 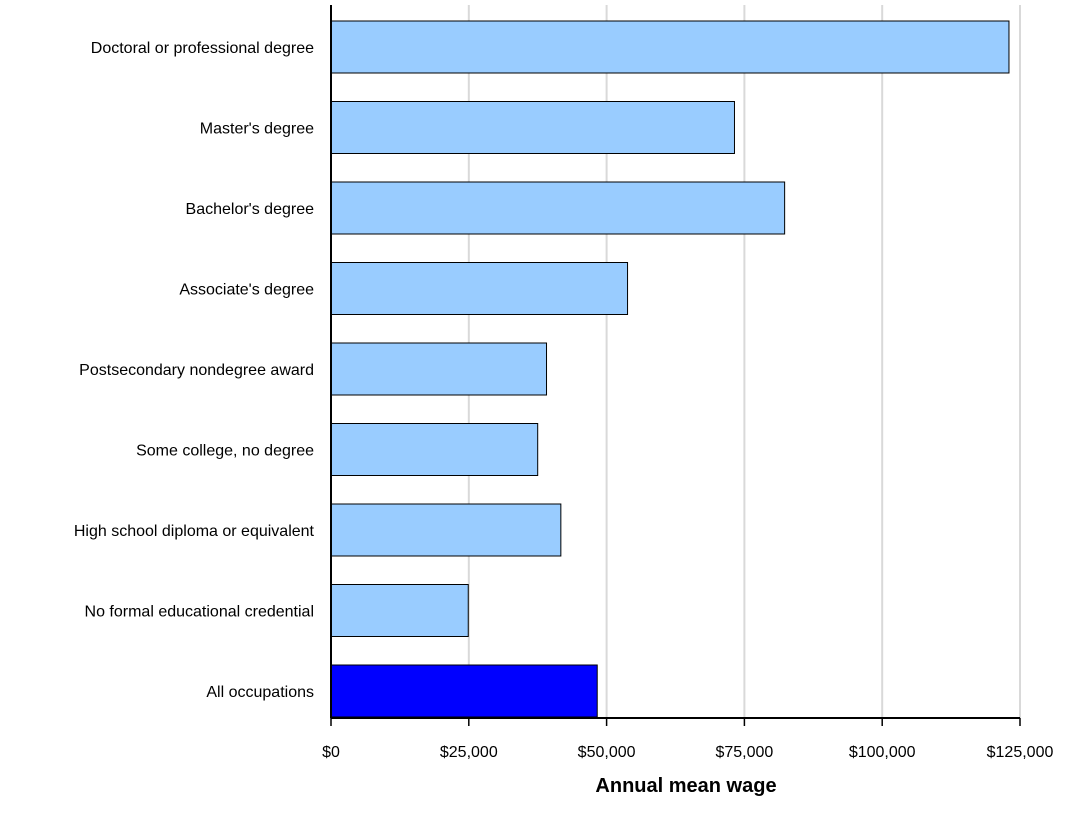 What do you see at coordinates (250, 209) in the screenshot?
I see `category-label: Bachelor's degree` at bounding box center [250, 209].